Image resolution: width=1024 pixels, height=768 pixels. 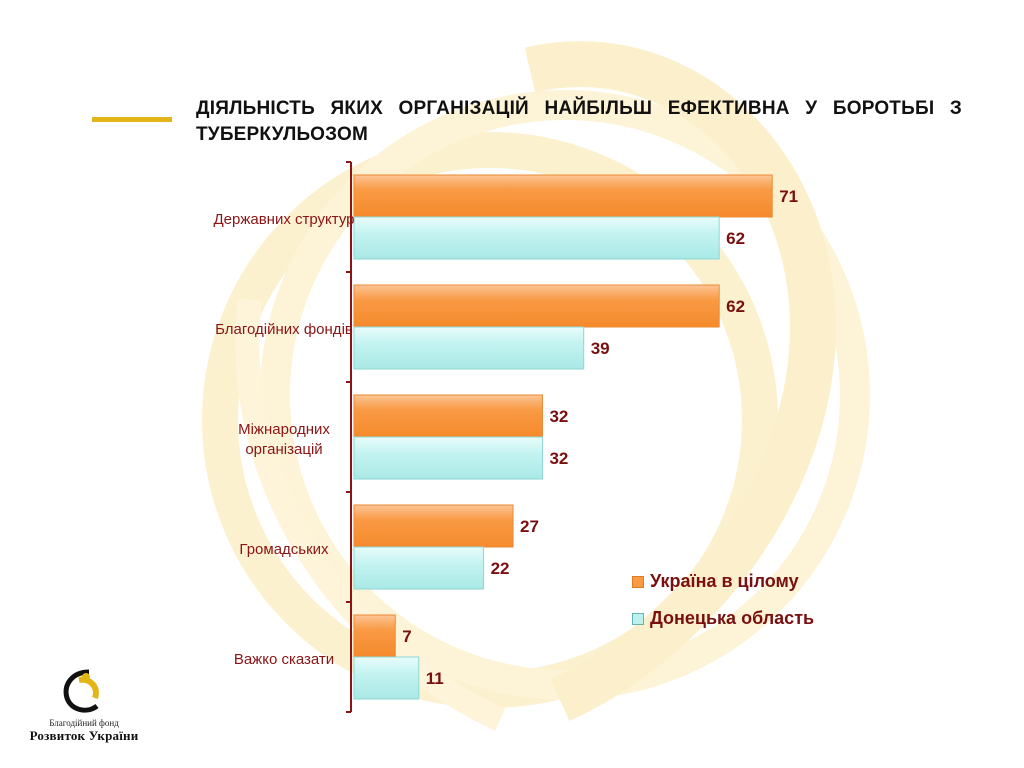 I want to click on foundation-logo: Благодійний фонд Розвиток України, so click(x=84, y=710).